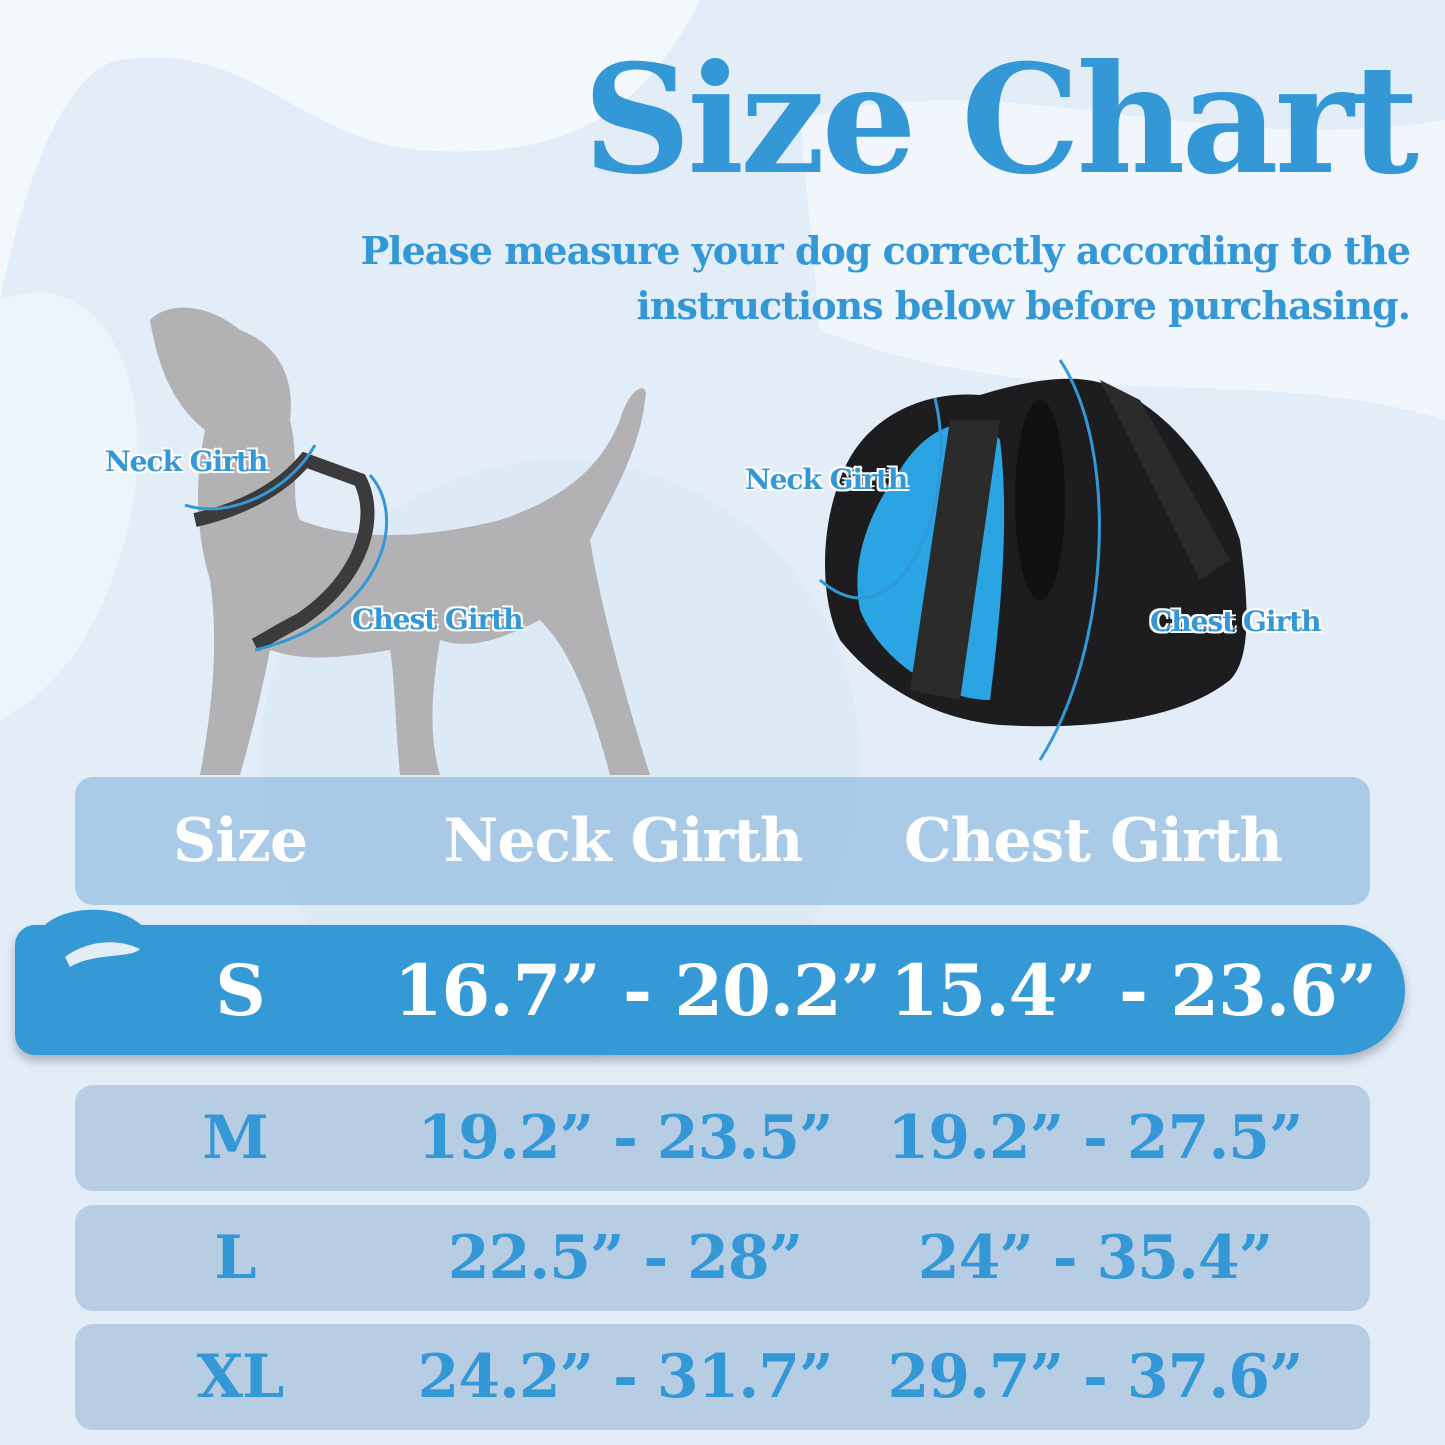 The image size is (1445, 1445). I want to click on chest-cell: 19.2” - 27.5”, so click(1095, 1138).